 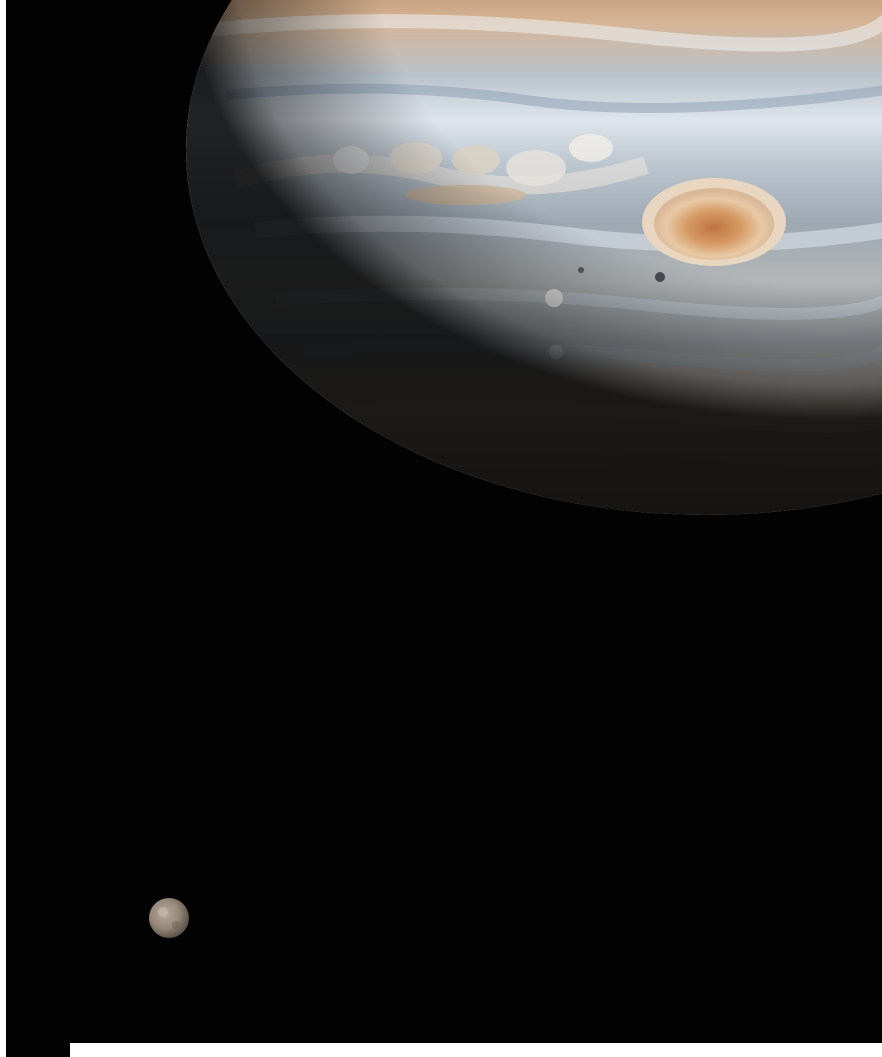 What do you see at coordinates (476, 1050) in the screenshot?
I see `bottom-frame-strip` at bounding box center [476, 1050].